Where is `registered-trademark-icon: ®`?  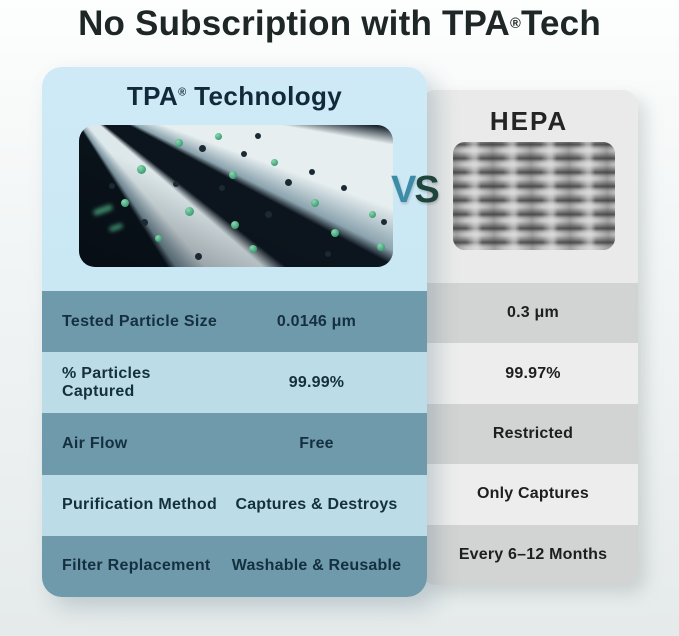 registered-trademark-icon: ® is located at coordinates (182, 92).